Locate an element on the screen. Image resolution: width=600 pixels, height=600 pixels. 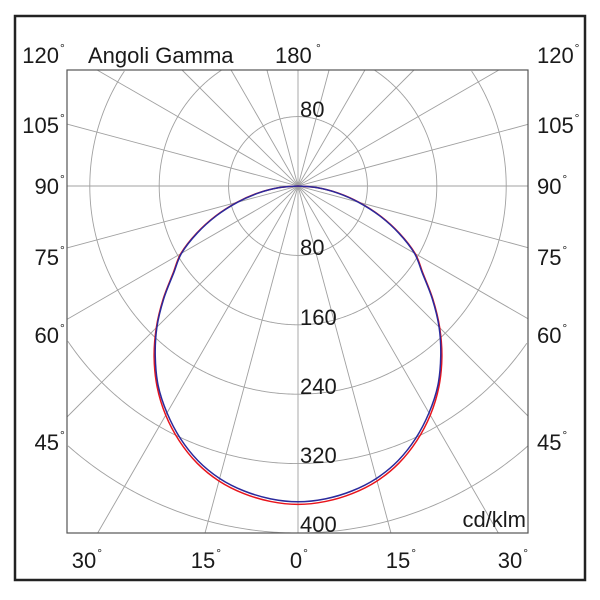
angle-label-left: 120 is located at coordinates (40, 55).